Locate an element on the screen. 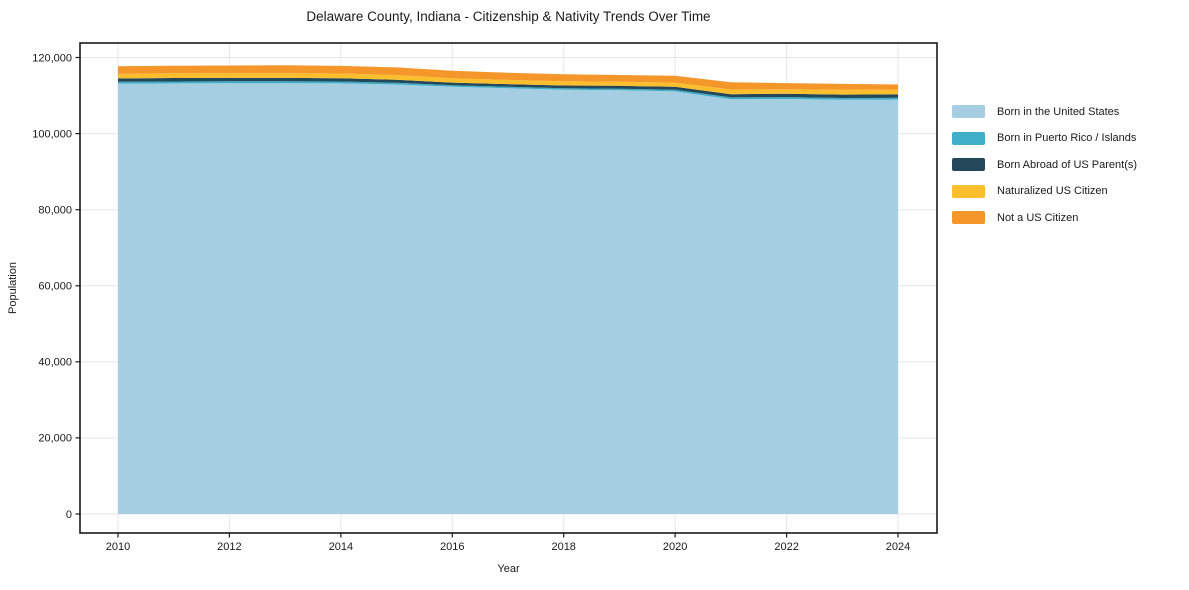 This screenshot has height=590, width=1189. x-tick-label: 2022 is located at coordinates (786, 547).